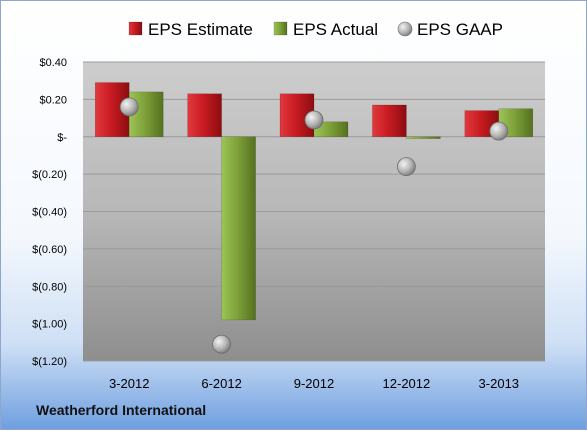  What do you see at coordinates (405, 29) in the screenshot?
I see `legend-swatch-eps-gaap` at bounding box center [405, 29].